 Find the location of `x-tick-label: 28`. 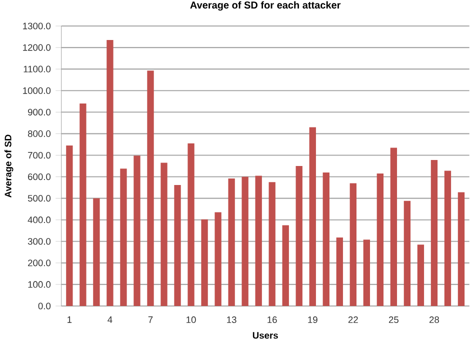

x-tick-label: 28 is located at coordinates (434, 320).